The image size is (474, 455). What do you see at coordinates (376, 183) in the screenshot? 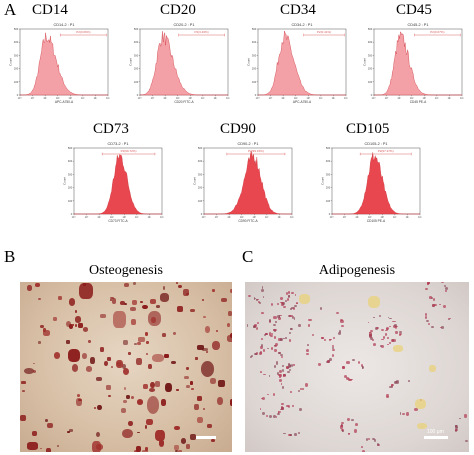
I see `histogram-area` at bounding box center [376, 183].